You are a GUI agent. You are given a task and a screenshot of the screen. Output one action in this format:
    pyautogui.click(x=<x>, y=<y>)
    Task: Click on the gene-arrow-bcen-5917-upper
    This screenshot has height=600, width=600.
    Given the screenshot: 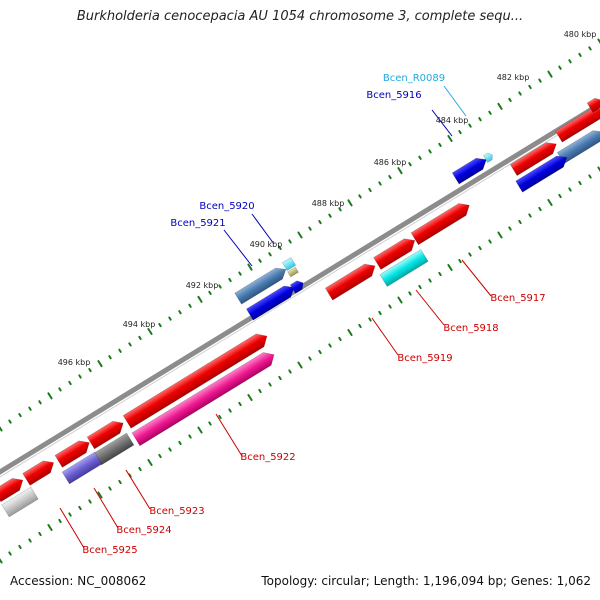 What is the action you would take?
    pyautogui.click(x=441, y=222)
    